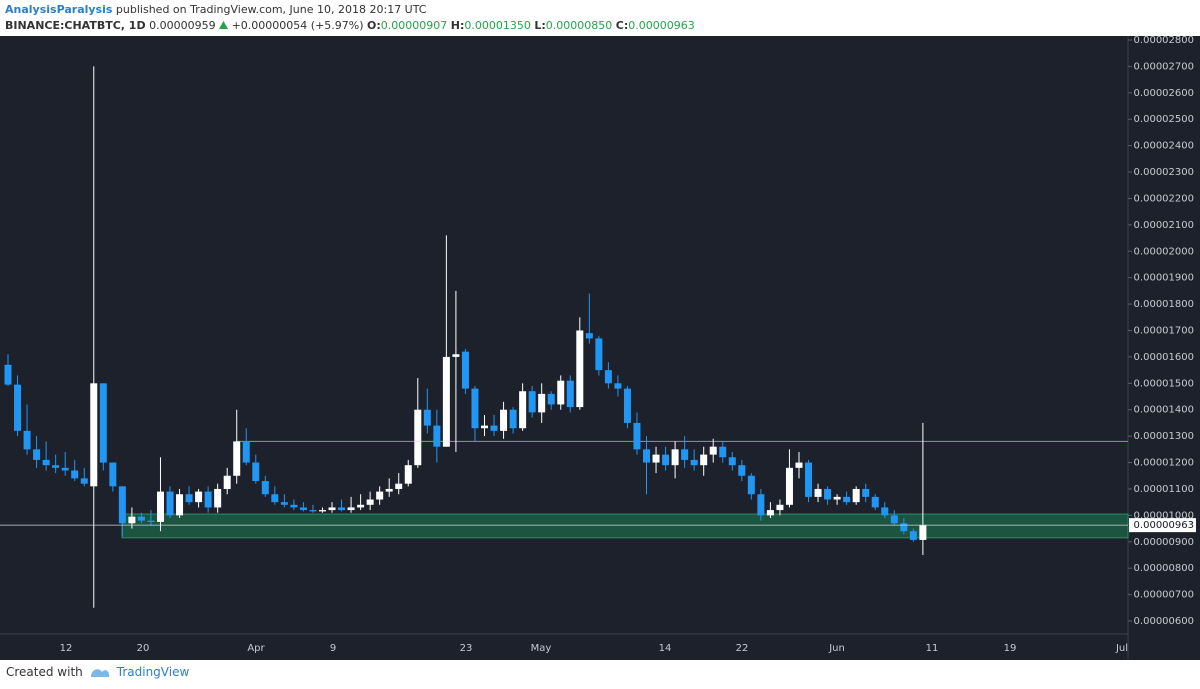 Image resolution: width=1200 pixels, height=689 pixels. What do you see at coordinates (59, 9) in the screenshot?
I see `author: AnalysisParalysis` at bounding box center [59, 9].